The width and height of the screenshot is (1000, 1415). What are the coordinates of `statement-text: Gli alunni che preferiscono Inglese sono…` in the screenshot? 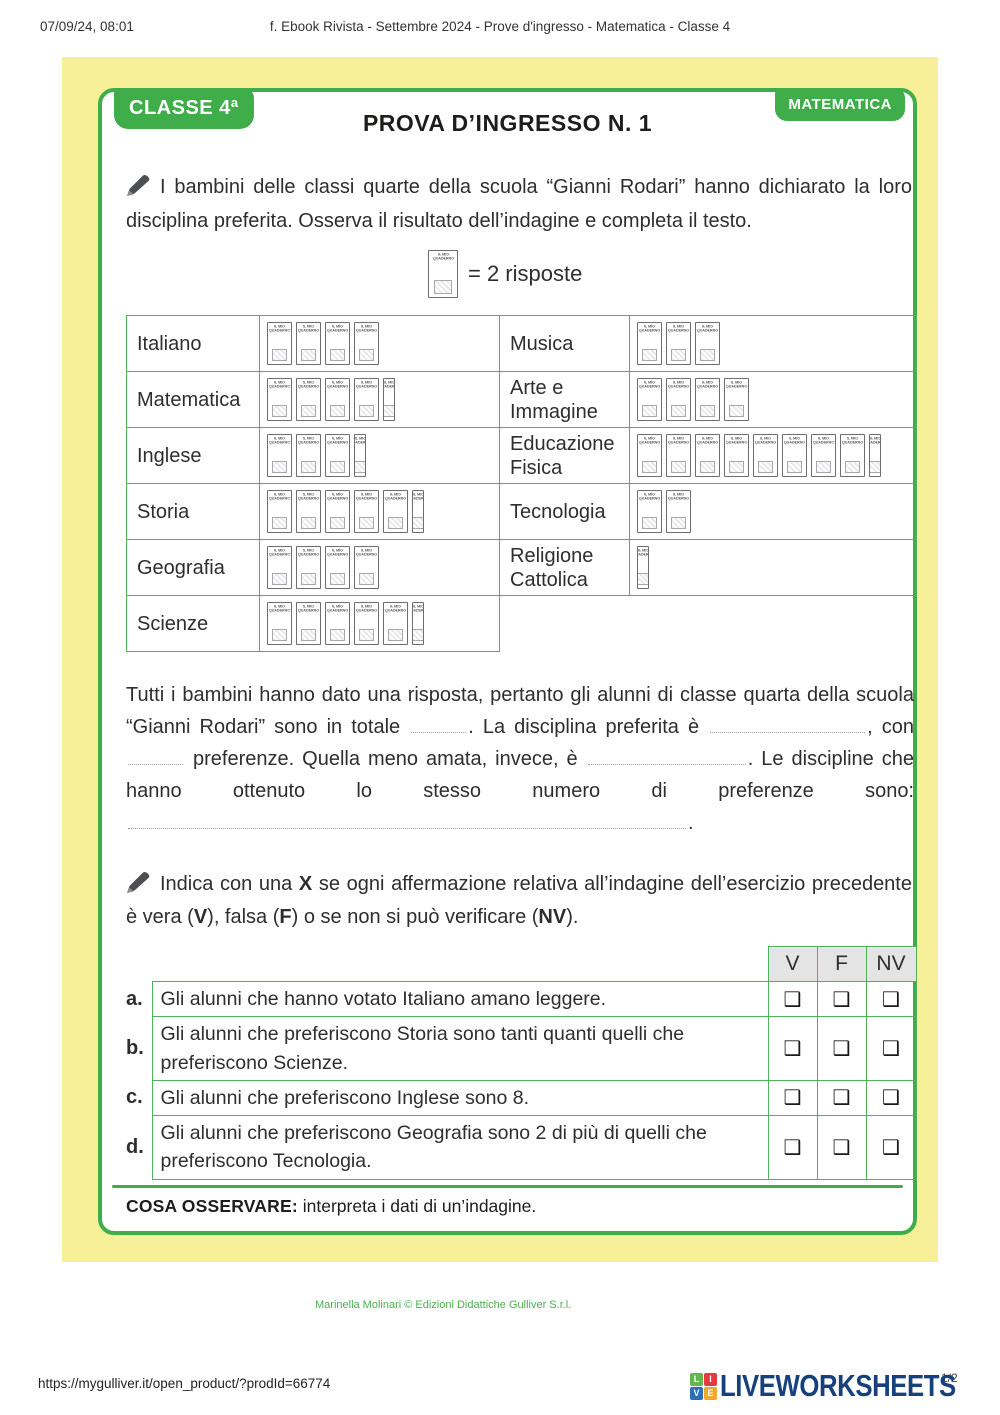 It's located at (460, 1098).